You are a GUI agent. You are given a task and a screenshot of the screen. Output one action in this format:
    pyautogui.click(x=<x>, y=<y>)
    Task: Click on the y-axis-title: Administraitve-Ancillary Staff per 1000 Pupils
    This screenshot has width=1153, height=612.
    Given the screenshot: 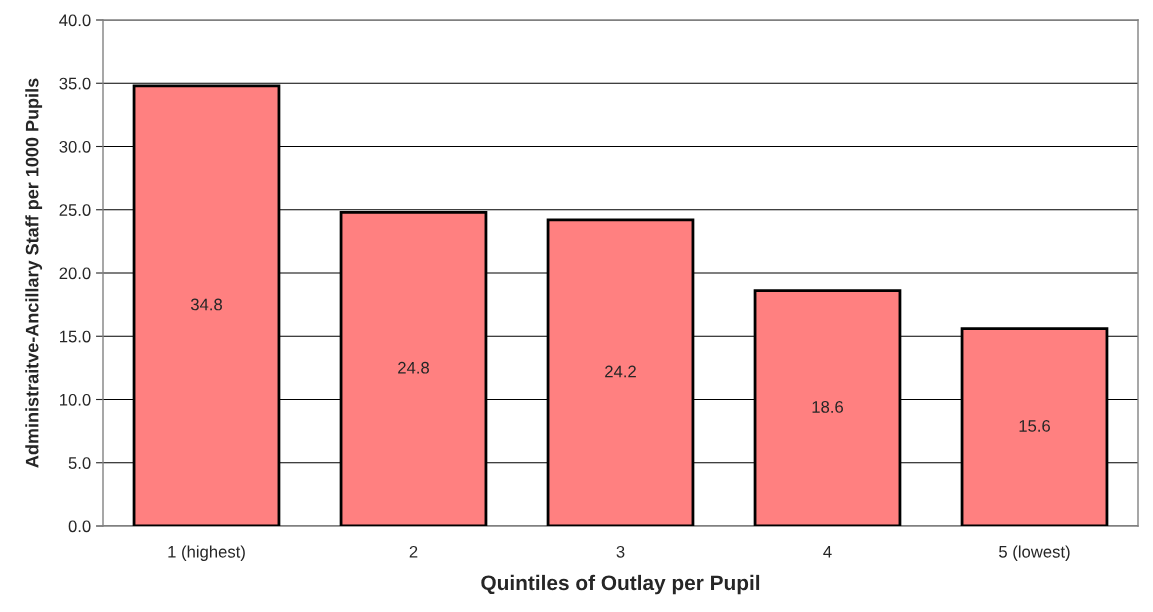 What is the action you would take?
    pyautogui.click(x=34, y=273)
    